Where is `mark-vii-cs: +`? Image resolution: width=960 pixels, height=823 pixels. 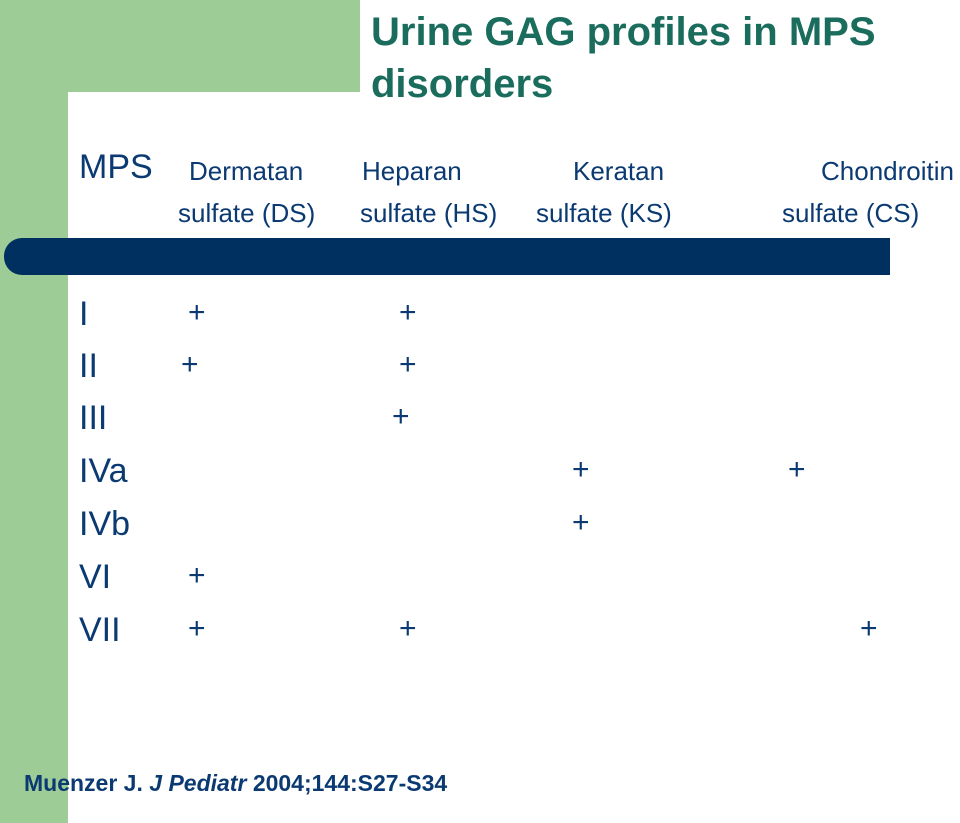 mark-vii-cs: + is located at coordinates (869, 628).